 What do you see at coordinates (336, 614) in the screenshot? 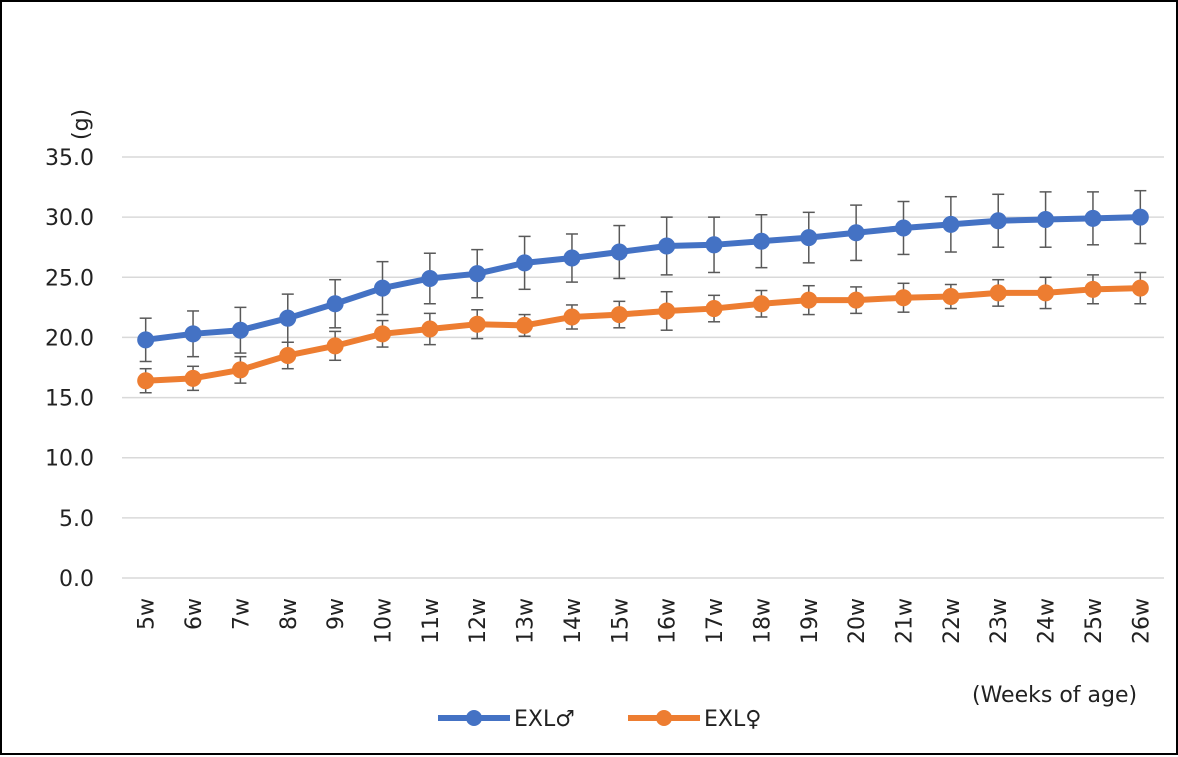
I see `x-tick-label: 9w` at bounding box center [336, 614].